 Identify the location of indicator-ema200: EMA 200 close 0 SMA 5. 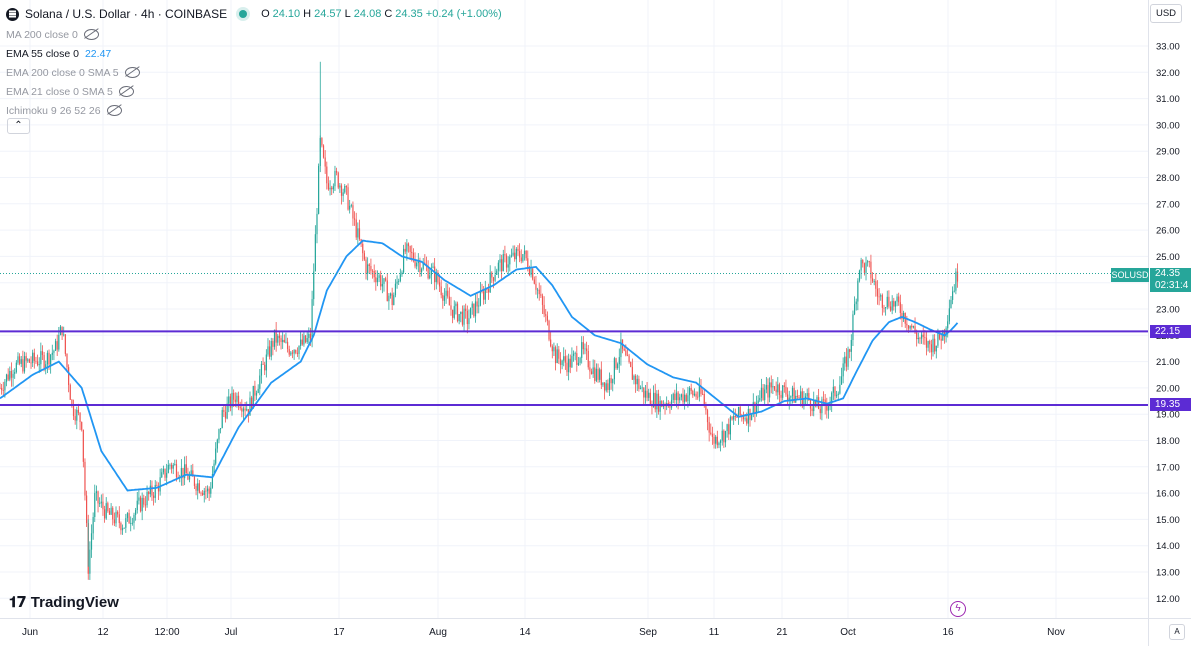
(73, 72).